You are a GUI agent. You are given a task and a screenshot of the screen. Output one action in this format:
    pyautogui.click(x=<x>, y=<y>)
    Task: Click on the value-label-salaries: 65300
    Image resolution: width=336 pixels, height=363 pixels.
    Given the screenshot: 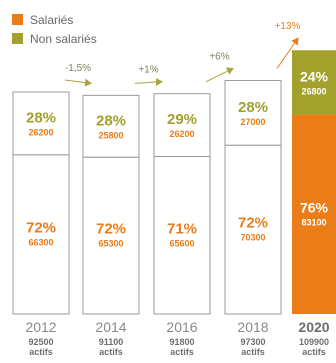 What is the action you would take?
    pyautogui.click(x=110, y=244)
    